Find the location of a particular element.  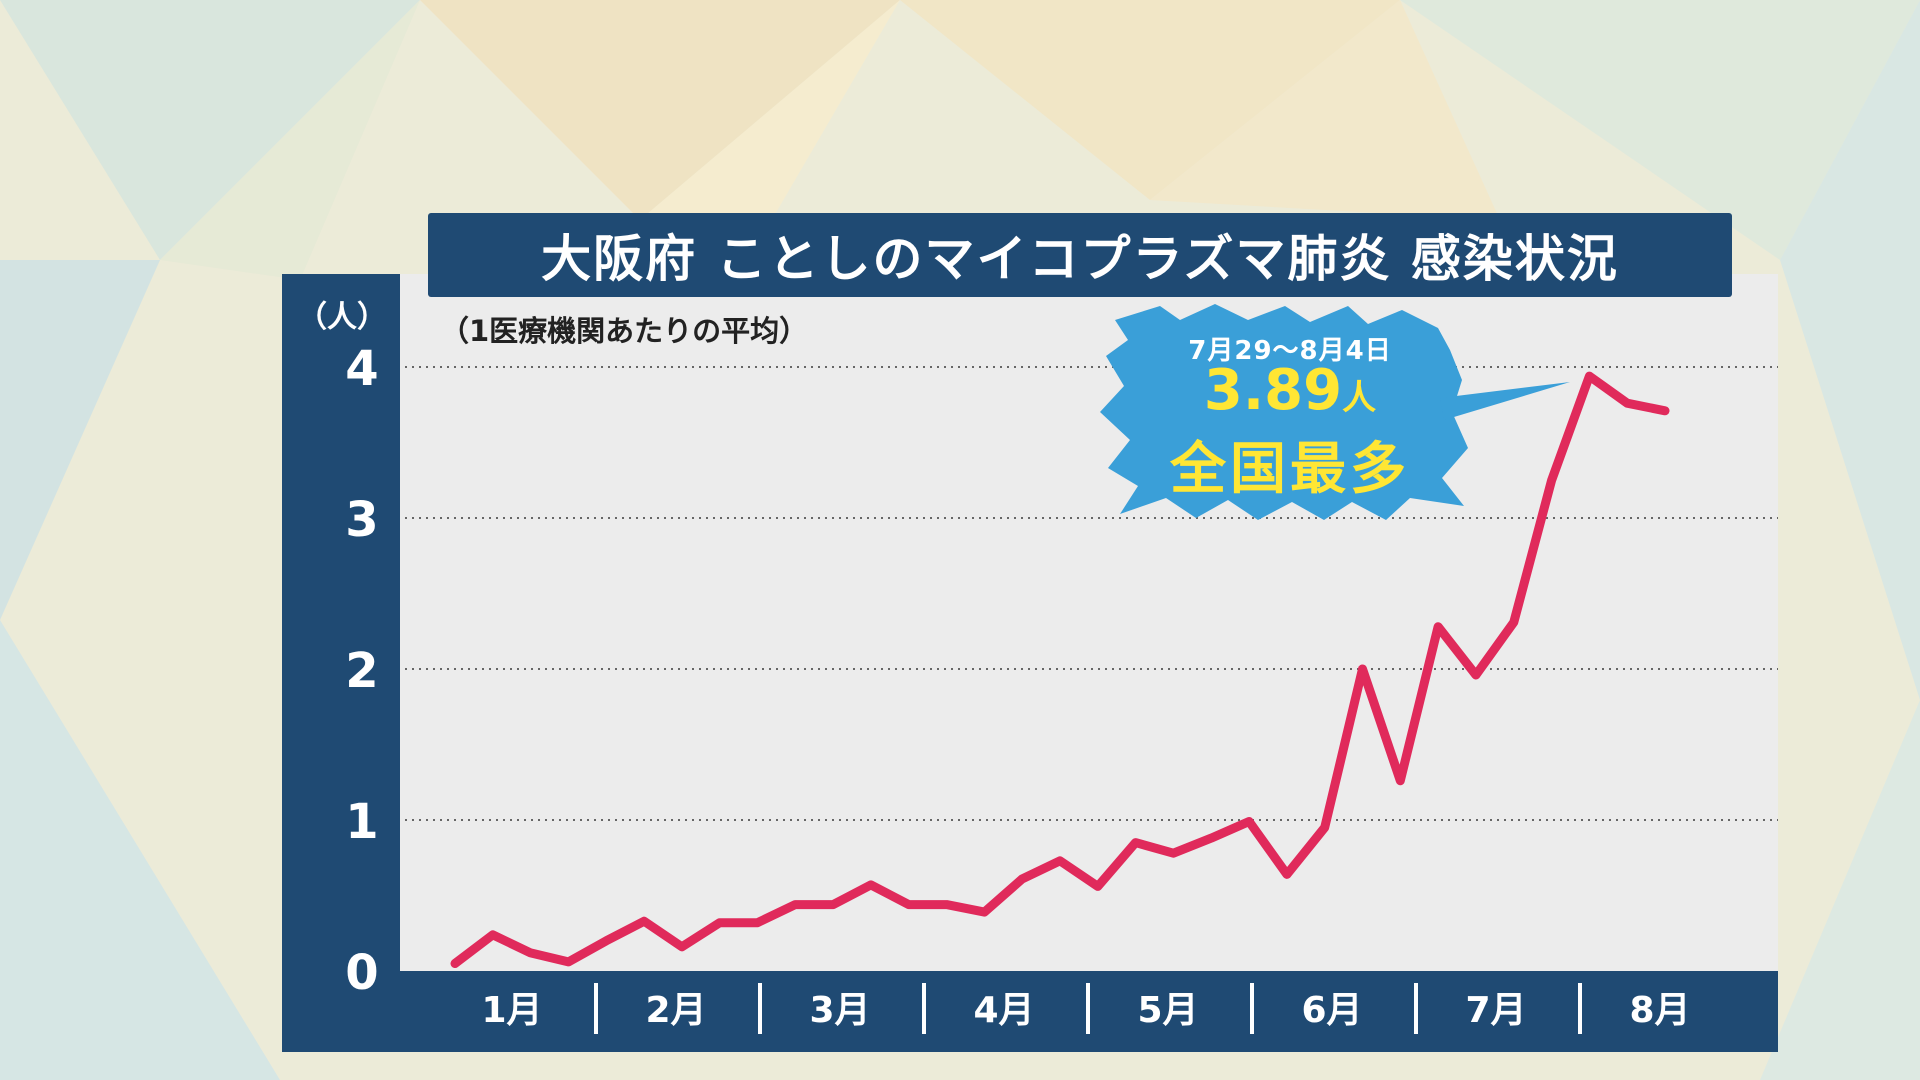

x-tick-label: 7月 is located at coordinates (1495, 1010).